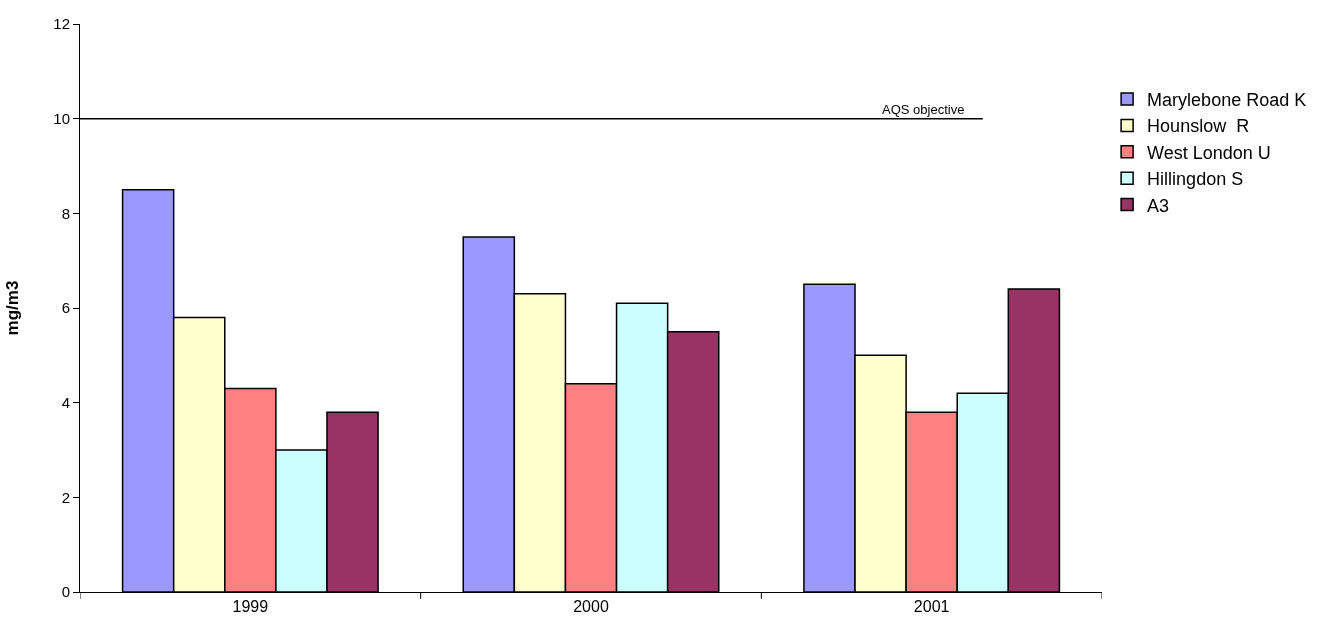 Image resolution: width=1324 pixels, height=634 pixels. I want to click on y-tick-label: 12, so click(61, 24).